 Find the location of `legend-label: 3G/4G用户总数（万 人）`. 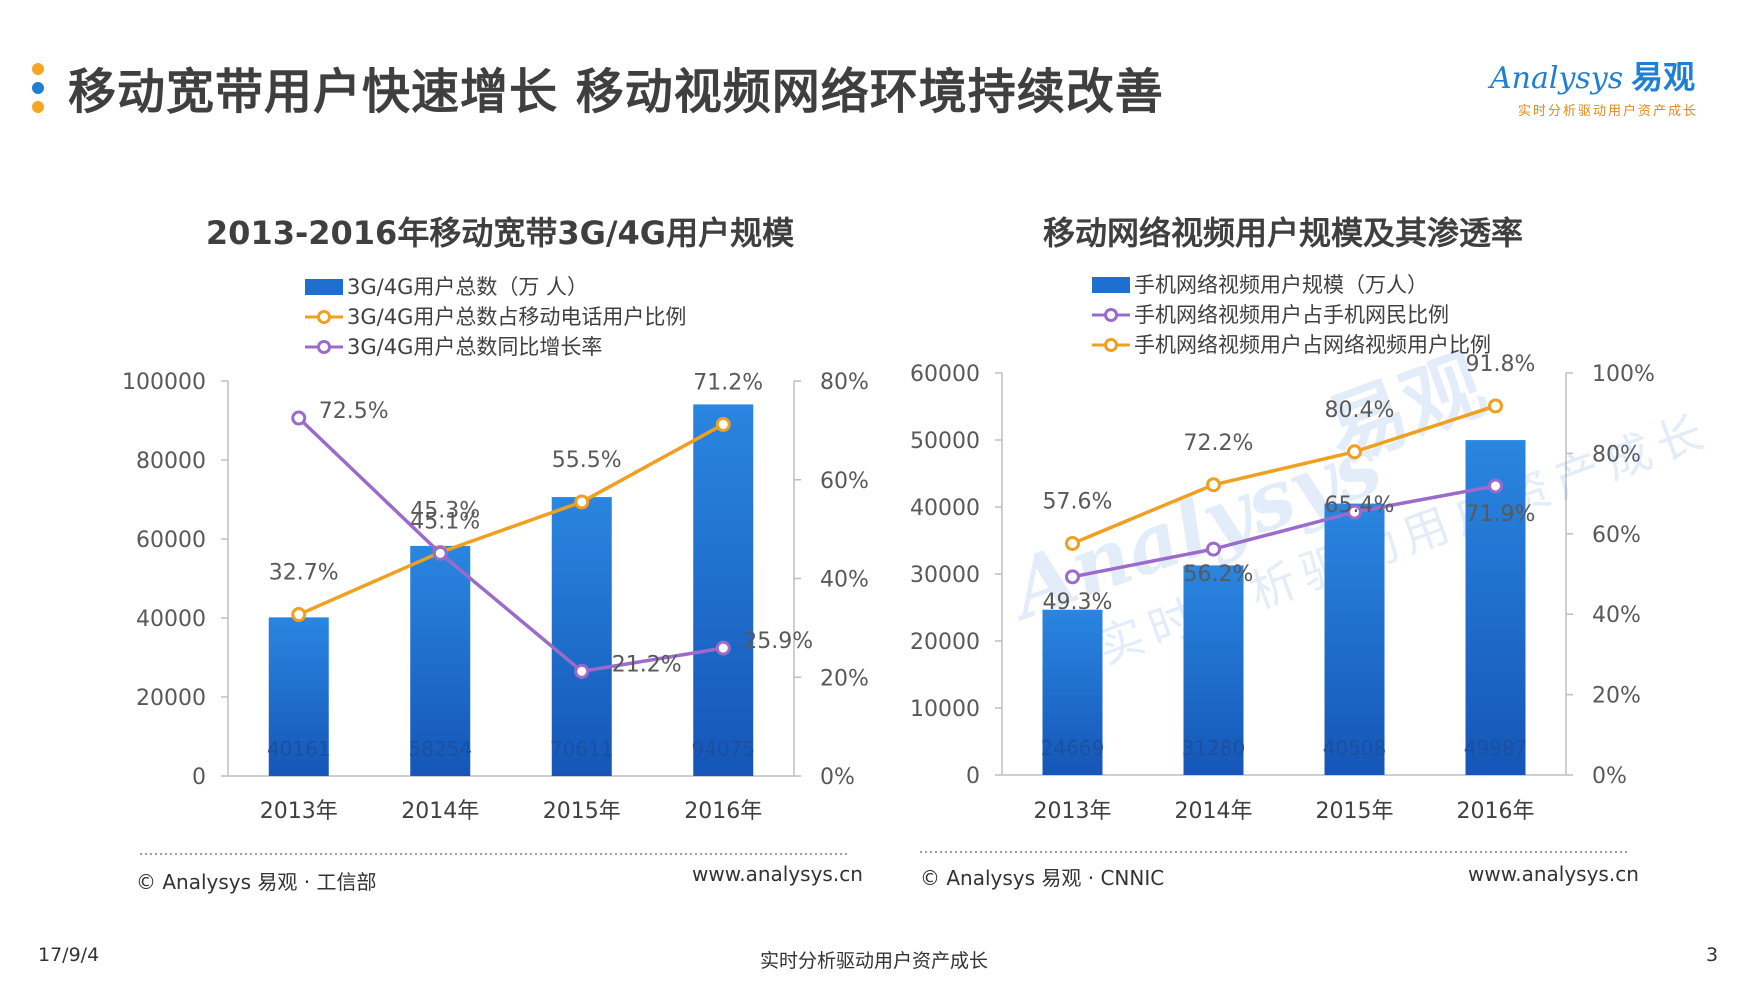

legend-label: 3G/4G用户总数（万 人） is located at coordinates (467, 287).